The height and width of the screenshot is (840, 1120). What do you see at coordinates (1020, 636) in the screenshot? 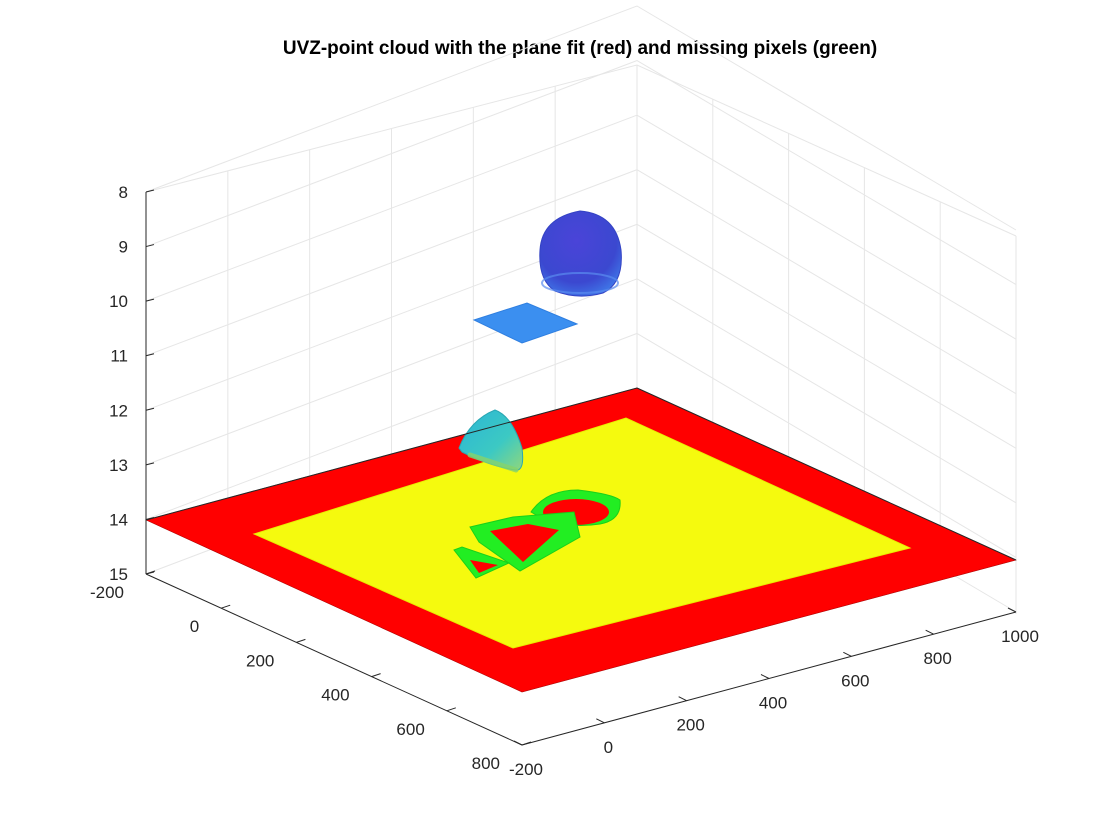
I see `x-tick-label: 1000` at bounding box center [1020, 636].